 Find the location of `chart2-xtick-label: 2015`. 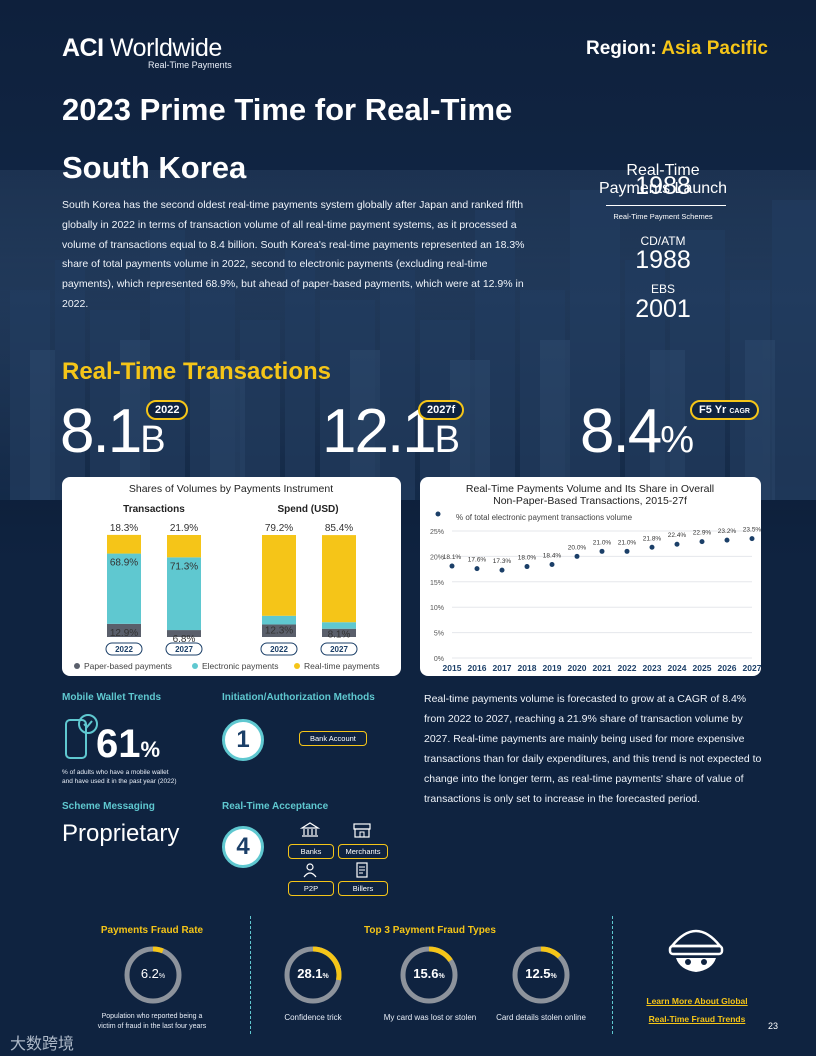

chart2-xtick-label: 2015 is located at coordinates (452, 668).